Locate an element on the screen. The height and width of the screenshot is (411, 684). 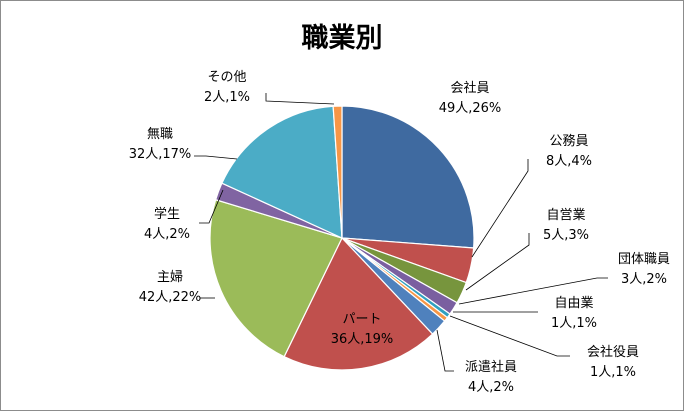
data-label: 団体職員 3人,2% is located at coordinates (644, 269).